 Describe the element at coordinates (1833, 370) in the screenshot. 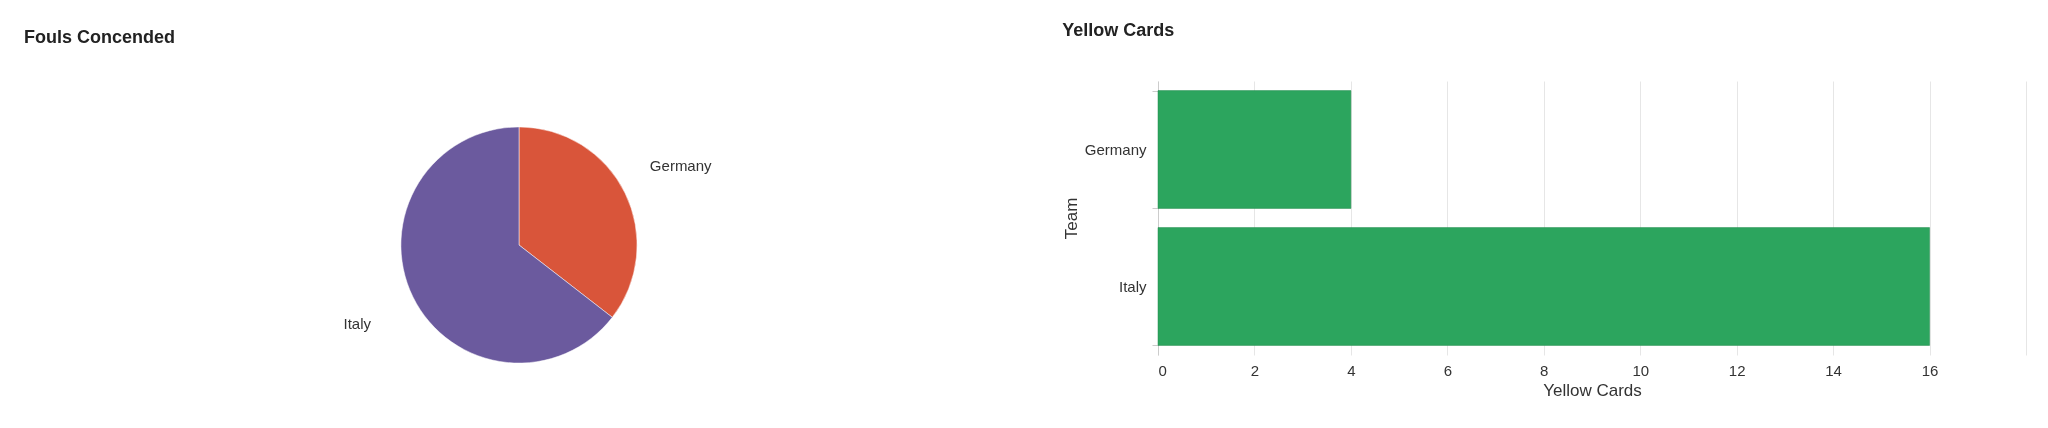

I see `x-tick-label: 14` at that location.